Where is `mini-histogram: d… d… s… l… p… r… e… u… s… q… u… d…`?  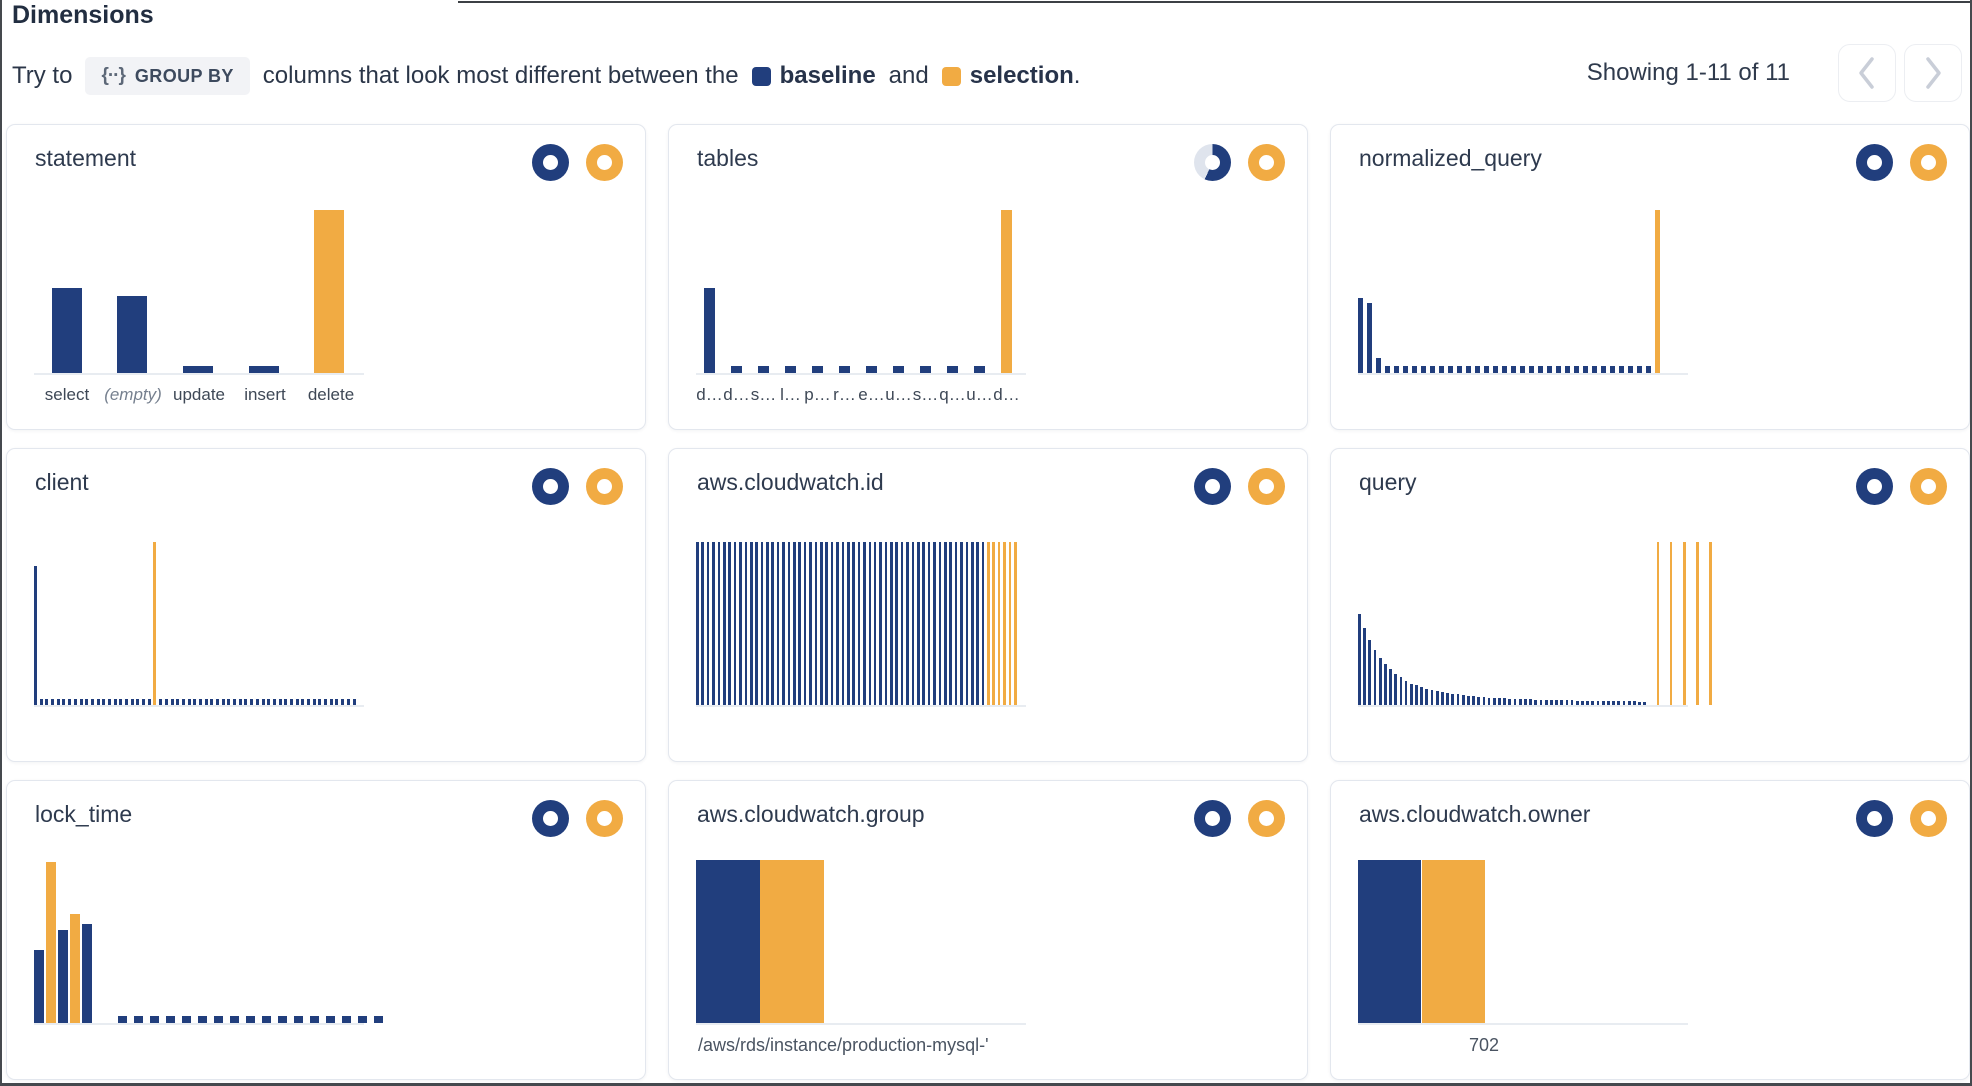
mini-histogram: d… d… s… l… p… r… e… u… s… q… u… d… is located at coordinates (861, 307).